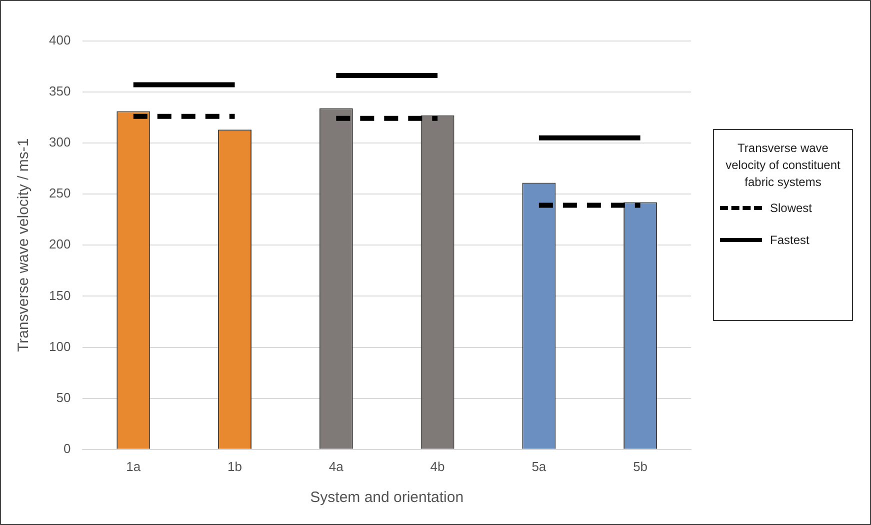 The height and width of the screenshot is (525, 871). Describe the element at coordinates (791, 208) in the screenshot. I see `legend-label: Slowest` at that location.